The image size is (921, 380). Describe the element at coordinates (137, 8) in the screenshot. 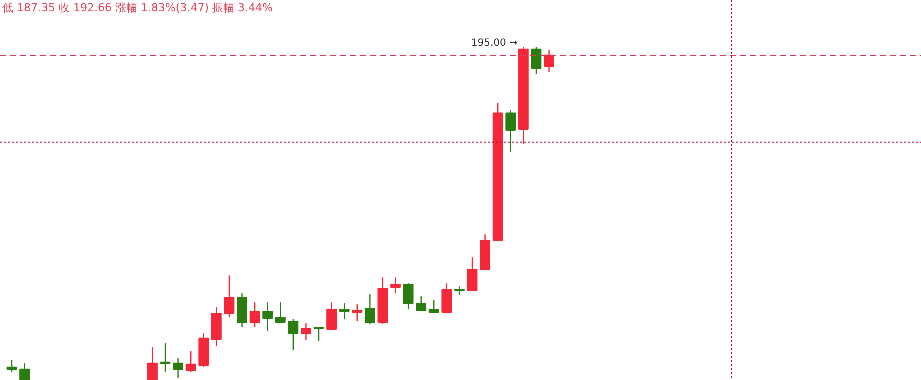

I see `chart-title: 低 187.35 收 192.66 涨幅 1.83%(3.47) 振幅 3.44%` at that location.